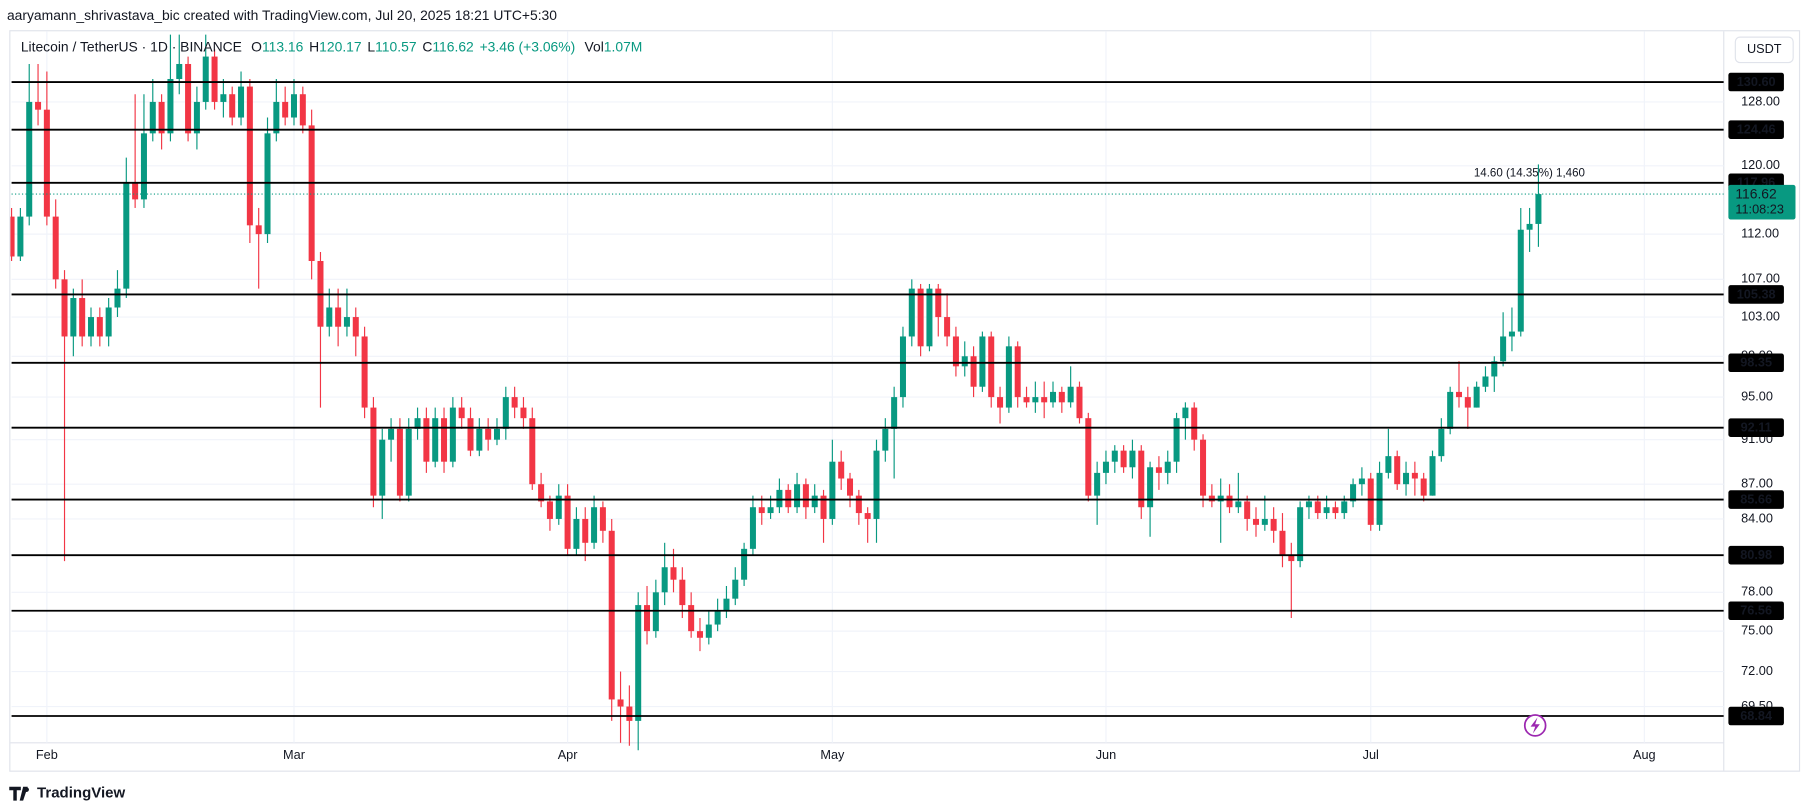 This screenshot has height=810, width=1814. I want to click on level-label: 92.11, so click(1756, 427).